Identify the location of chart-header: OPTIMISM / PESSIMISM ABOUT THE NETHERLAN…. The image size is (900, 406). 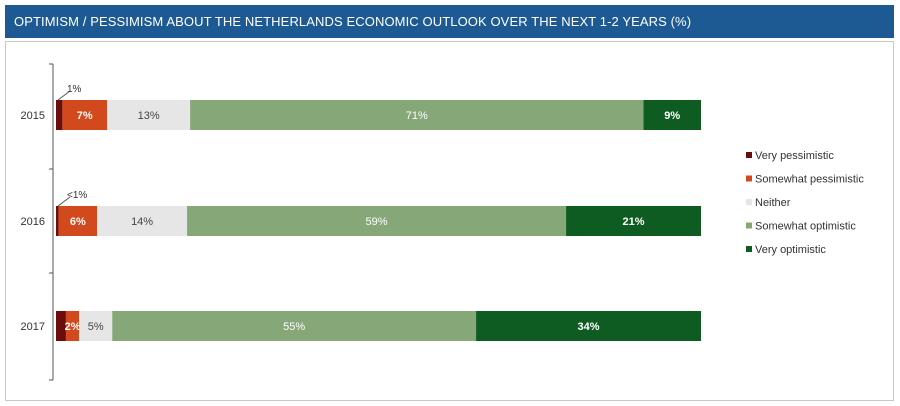
(449, 21).